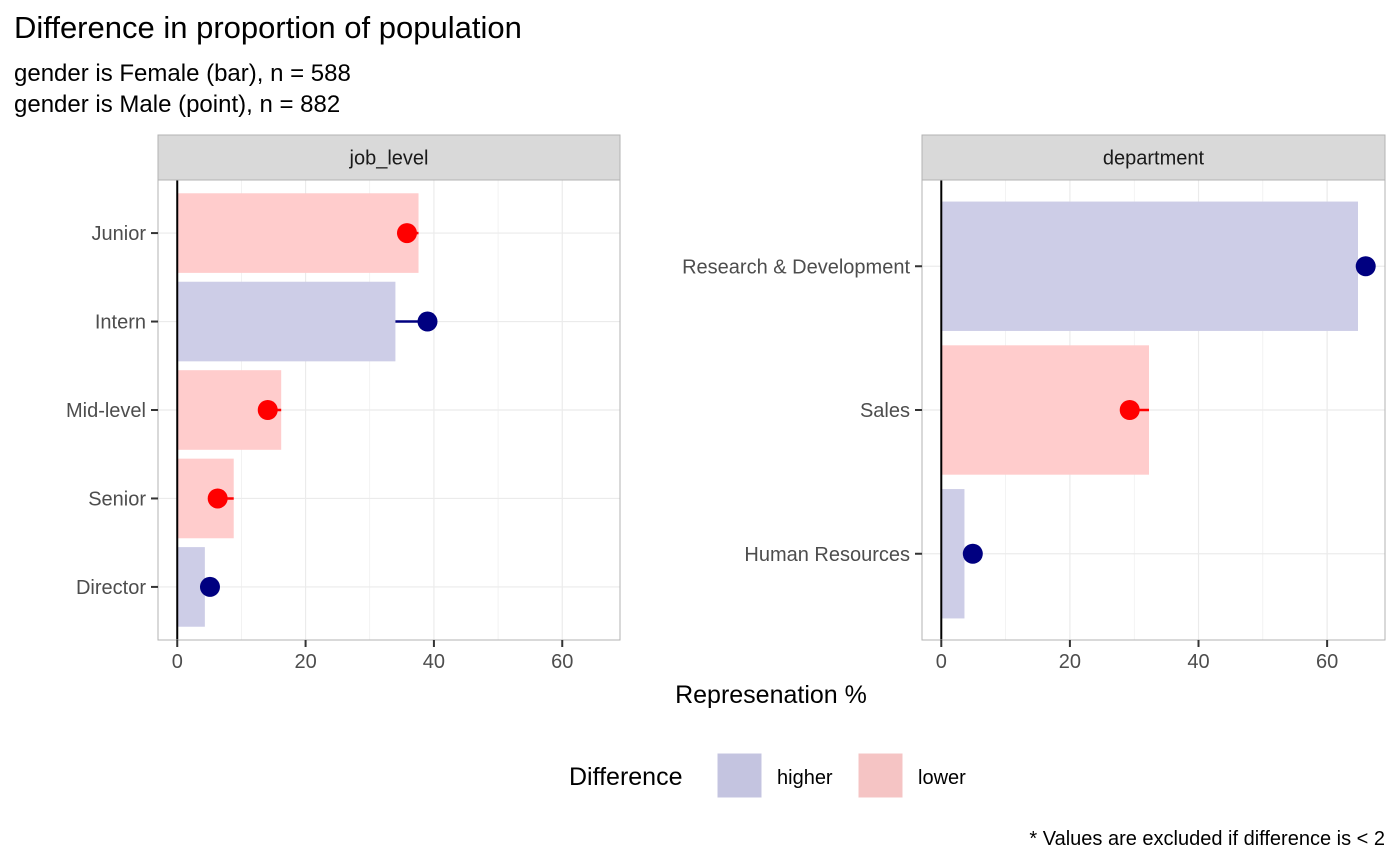  I want to click on legend: Difference higher lower, so click(767, 775).